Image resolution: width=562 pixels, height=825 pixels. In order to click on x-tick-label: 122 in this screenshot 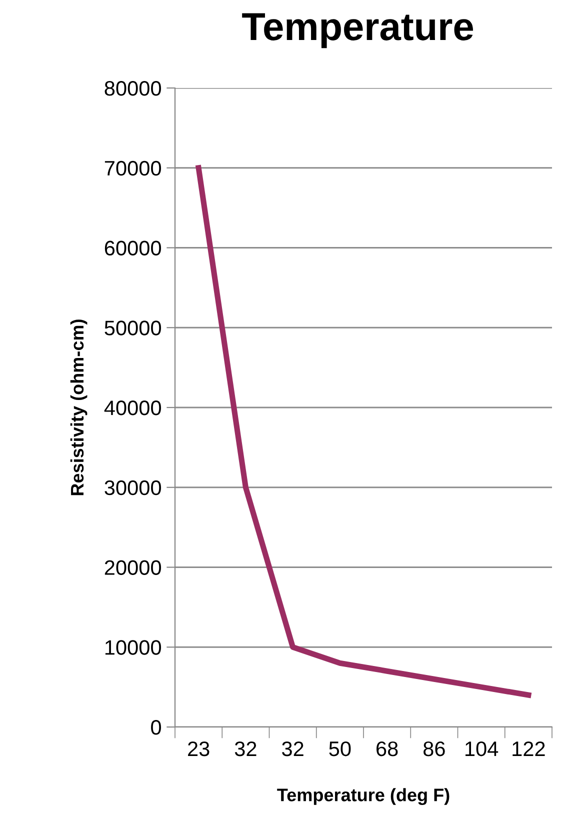, I will do `click(528, 748)`.